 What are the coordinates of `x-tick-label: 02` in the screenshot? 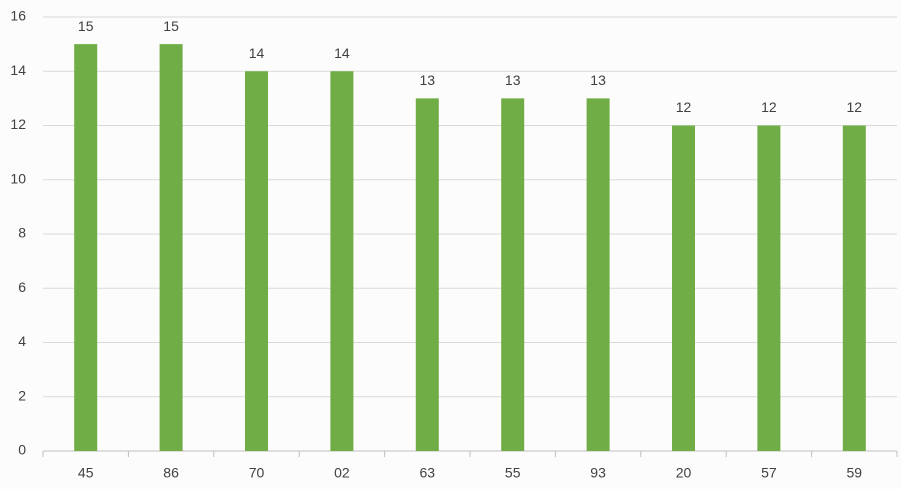 It's located at (342, 473).